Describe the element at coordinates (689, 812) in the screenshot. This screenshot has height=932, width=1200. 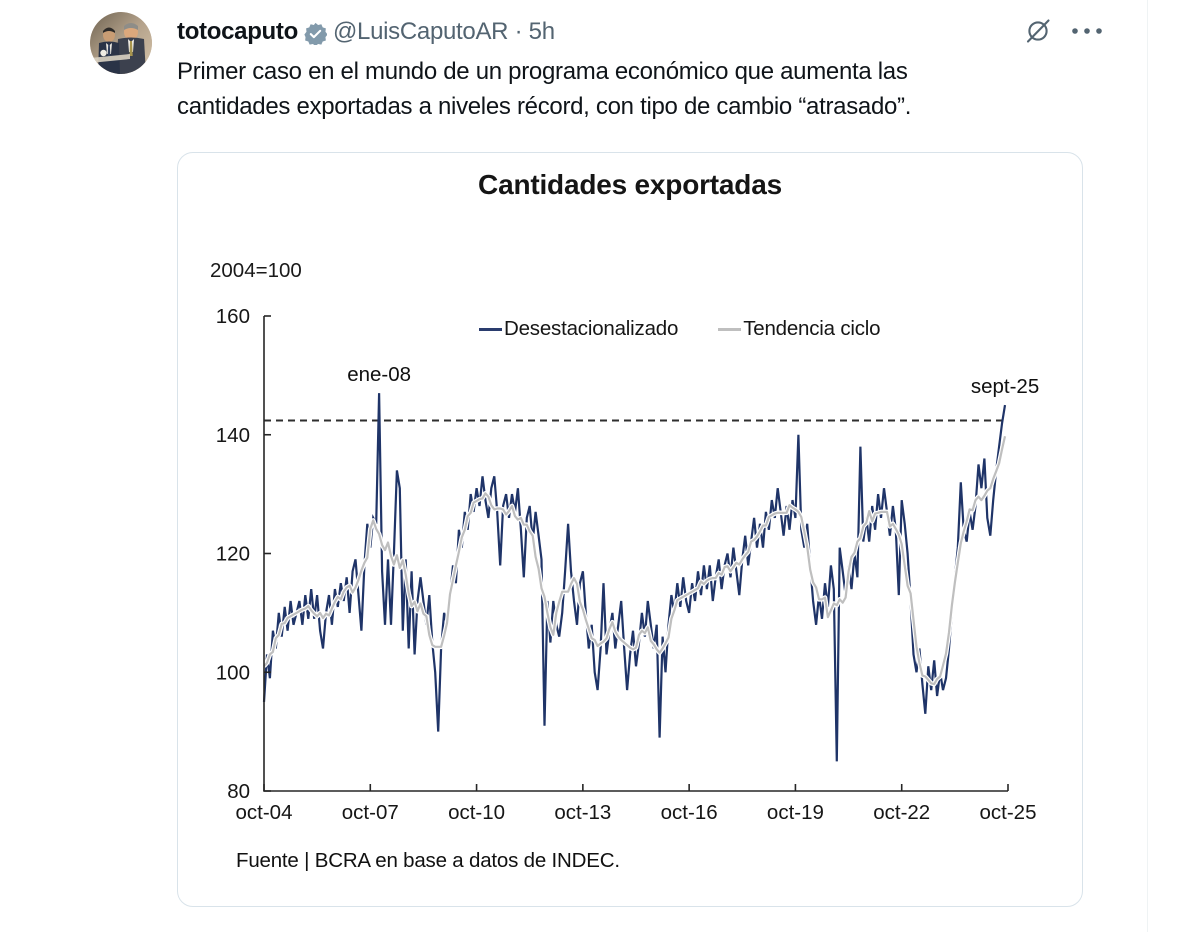
I see `svg-text: oct-16` at that location.